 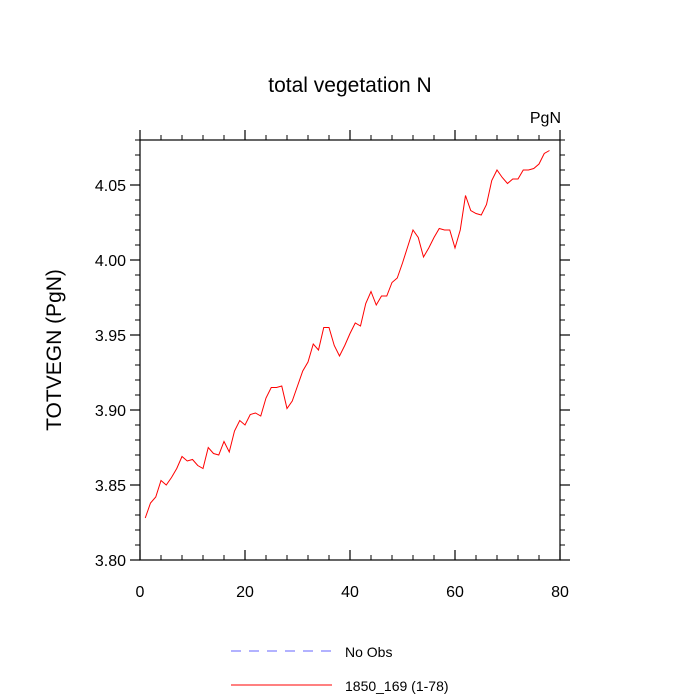 I want to click on legend-label: 1850_169 (1-78), so click(x=397, y=686).